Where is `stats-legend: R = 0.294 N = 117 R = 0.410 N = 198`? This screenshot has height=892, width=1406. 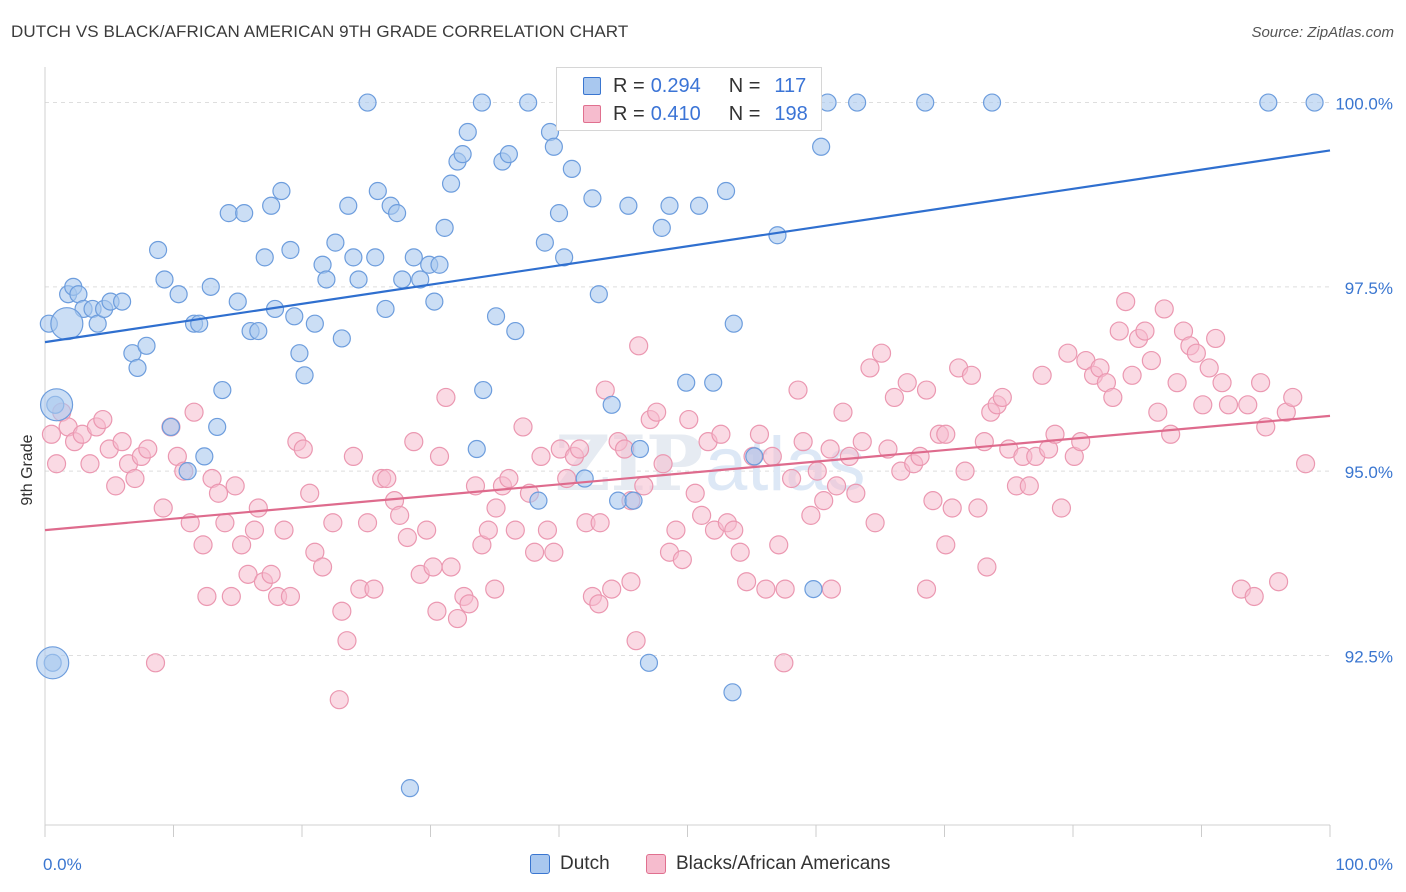
stats-legend: R = 0.294 N = 117 R = 0.410 N = 198 is located at coordinates (689, 99).